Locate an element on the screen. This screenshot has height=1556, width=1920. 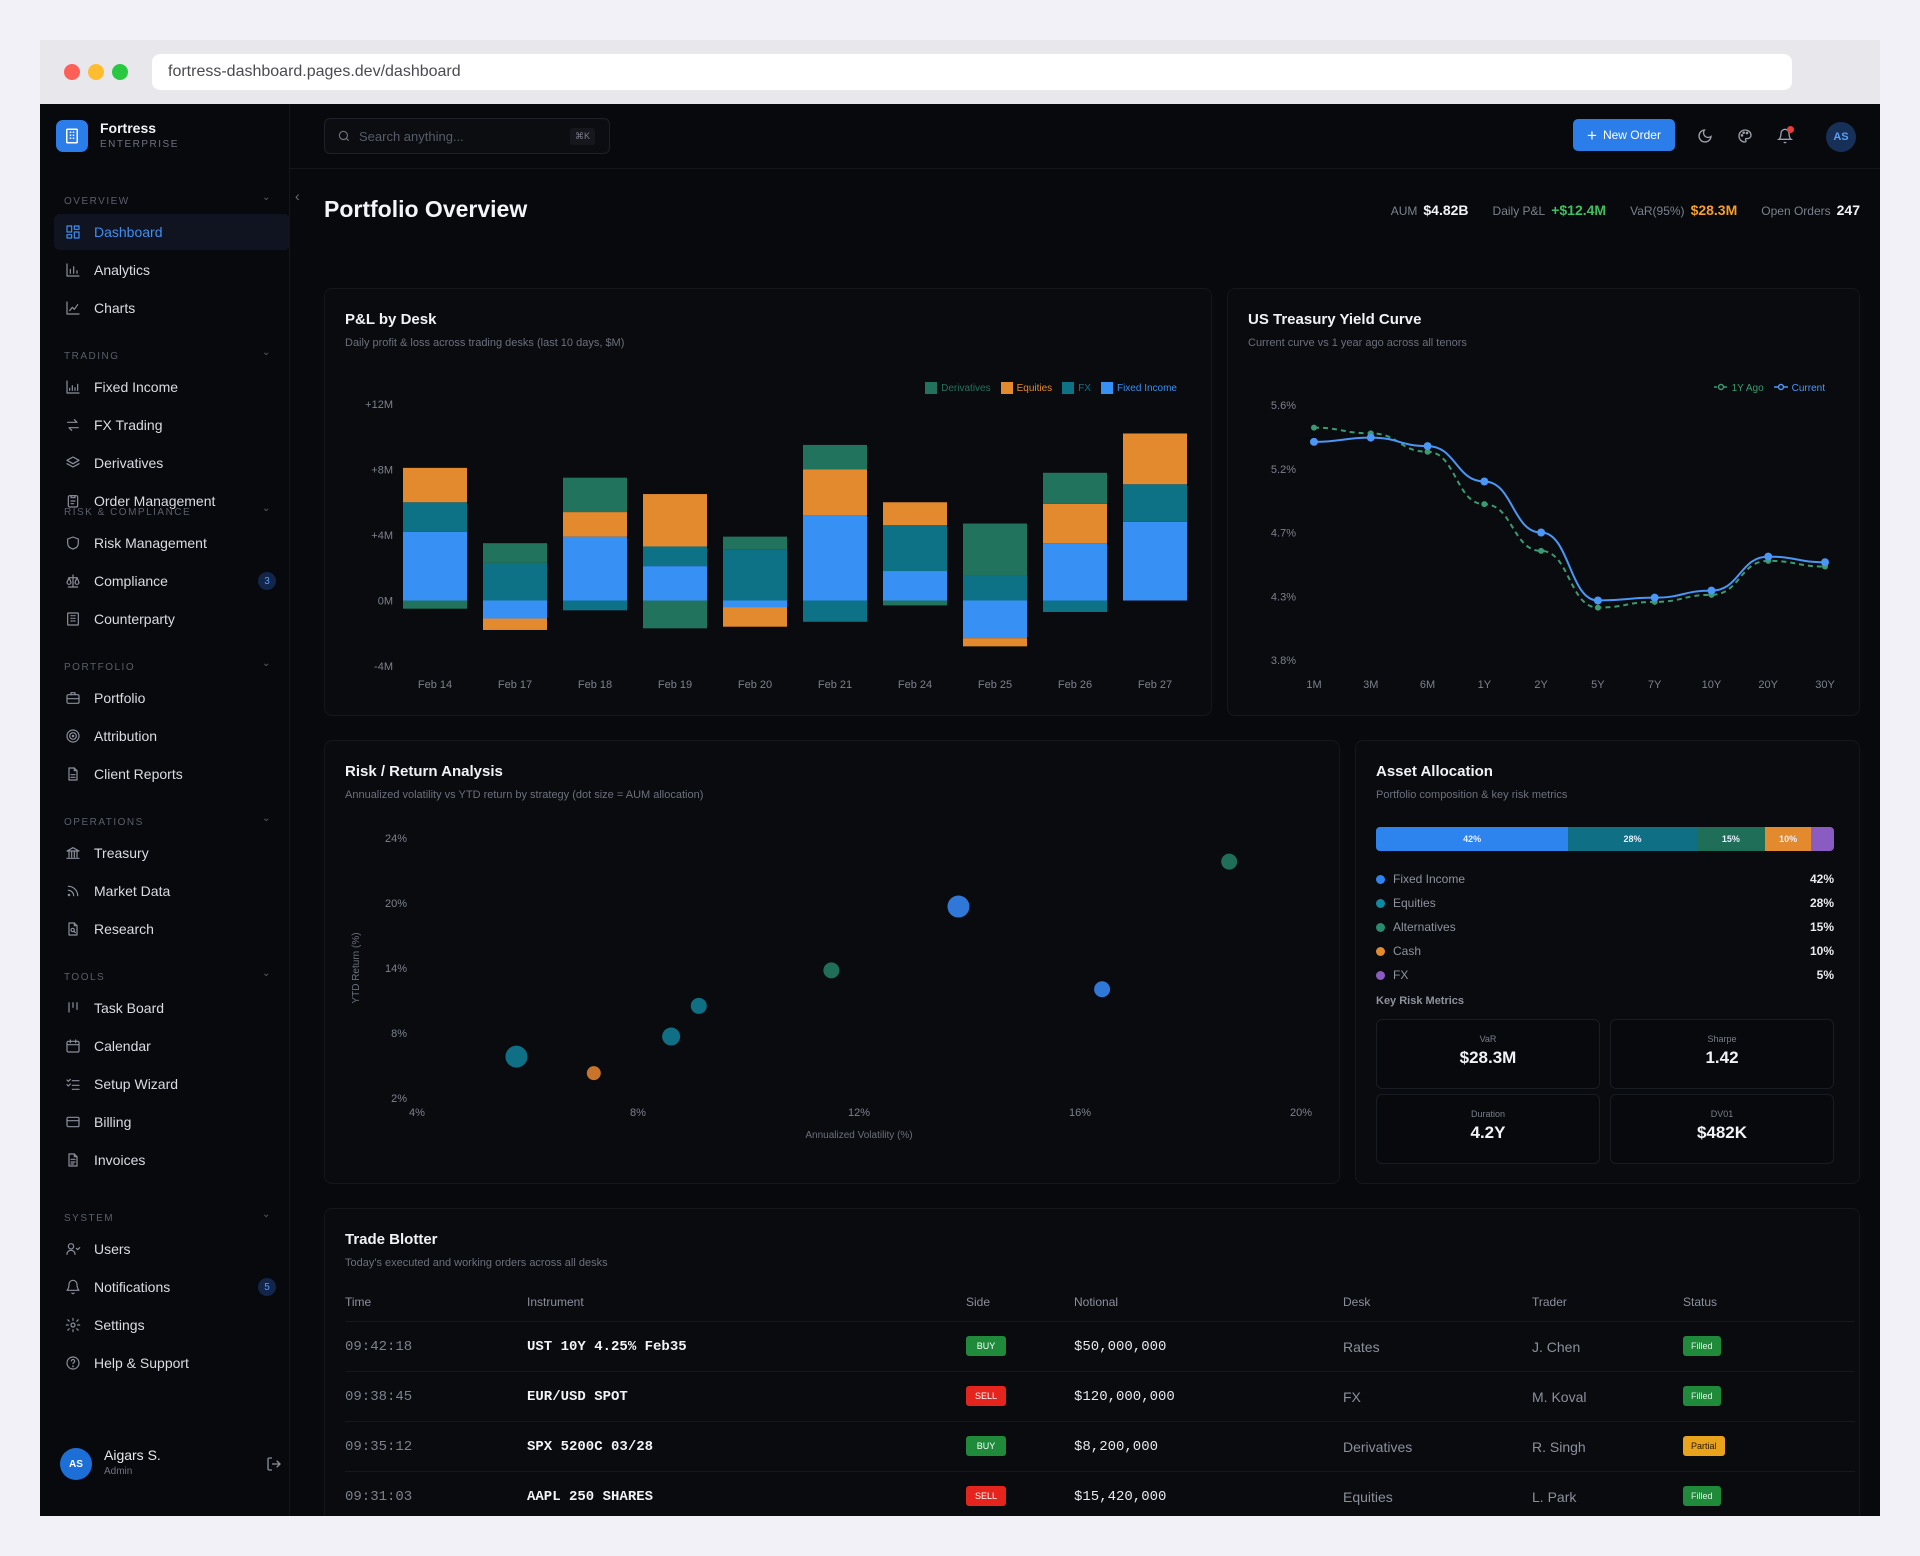
legend-label: Fixed Income is located at coordinates (1146, 388).